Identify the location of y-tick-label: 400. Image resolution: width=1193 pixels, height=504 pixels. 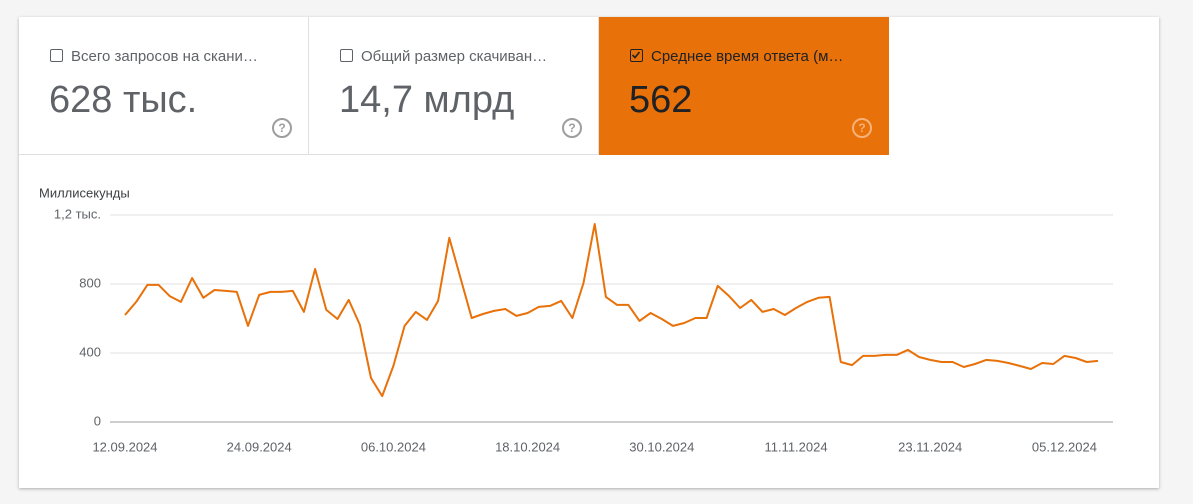
(90, 351).